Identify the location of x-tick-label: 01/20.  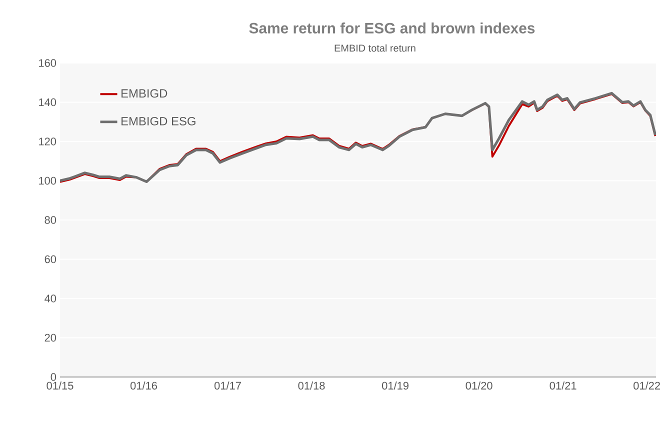
(479, 386).